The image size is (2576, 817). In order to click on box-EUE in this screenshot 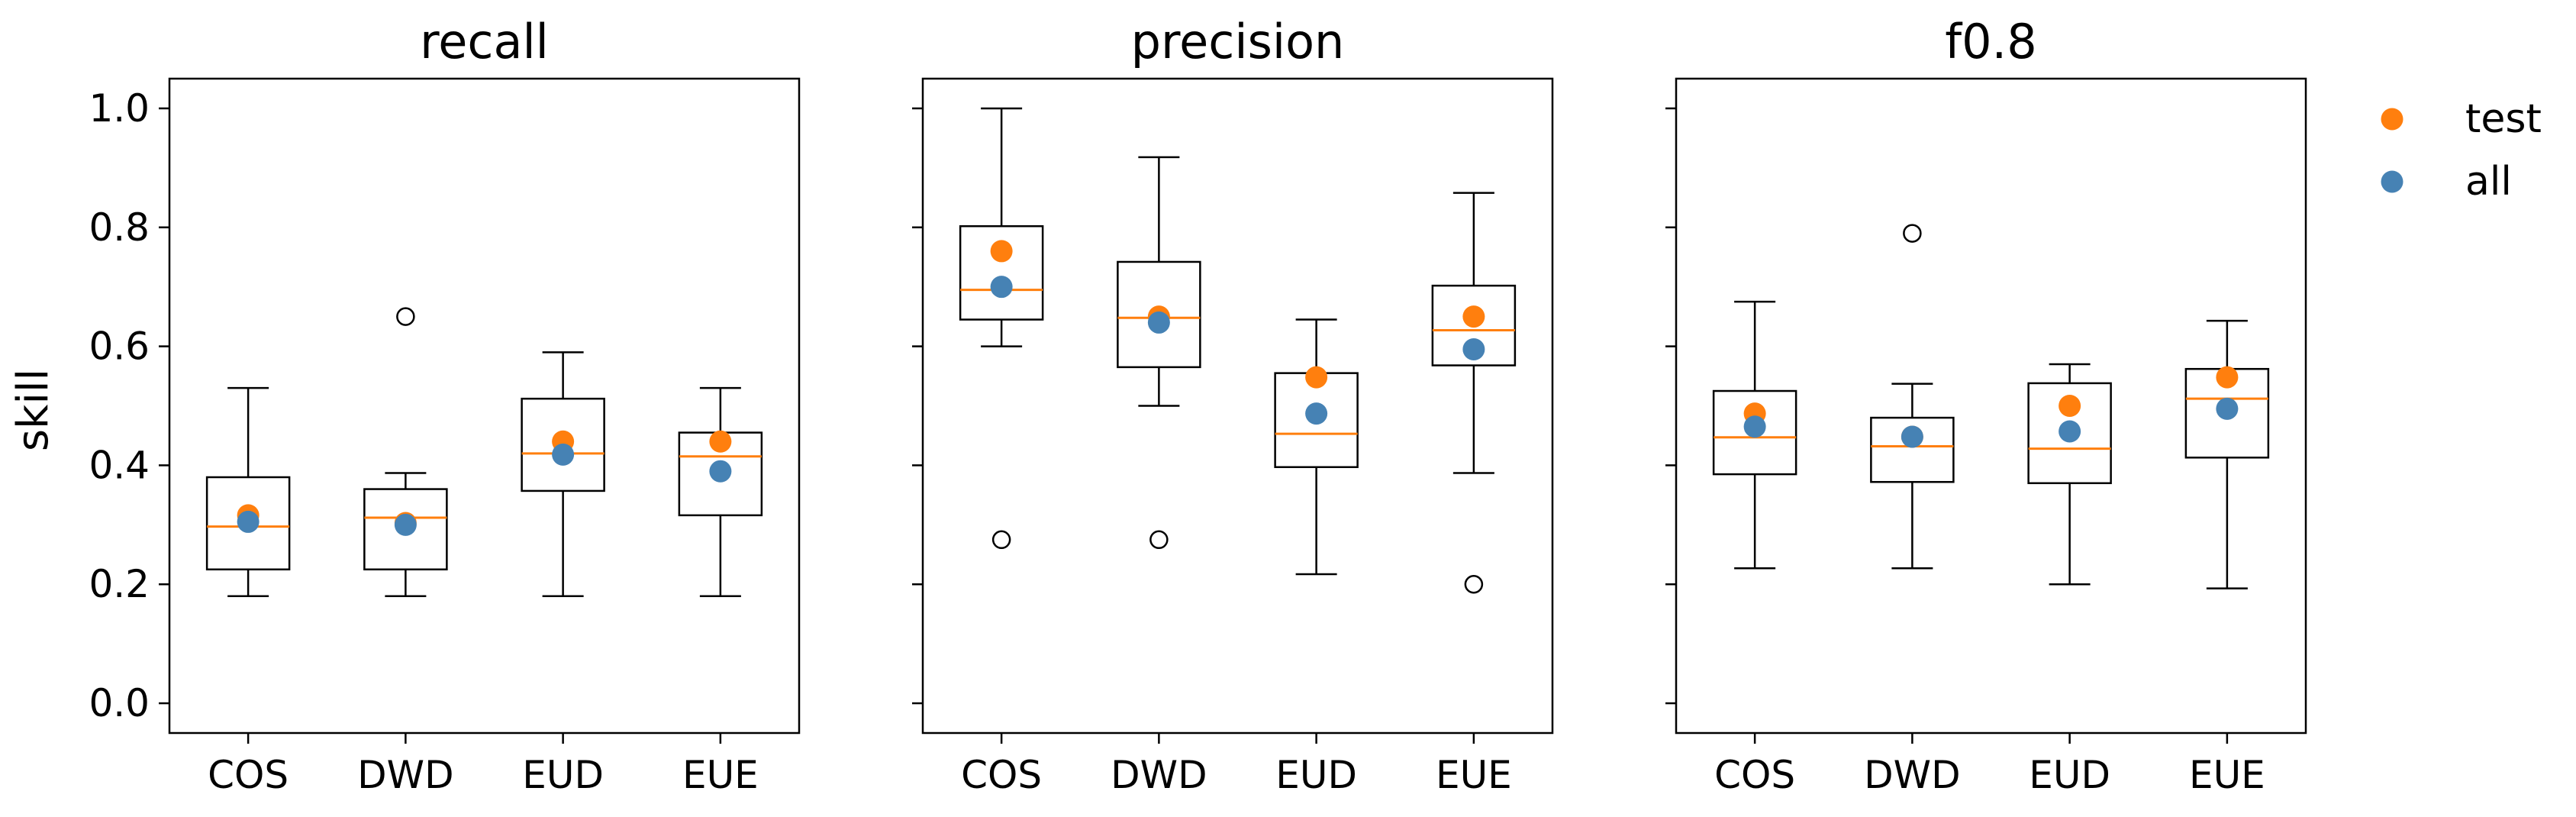, I will do `click(1474, 393)`.